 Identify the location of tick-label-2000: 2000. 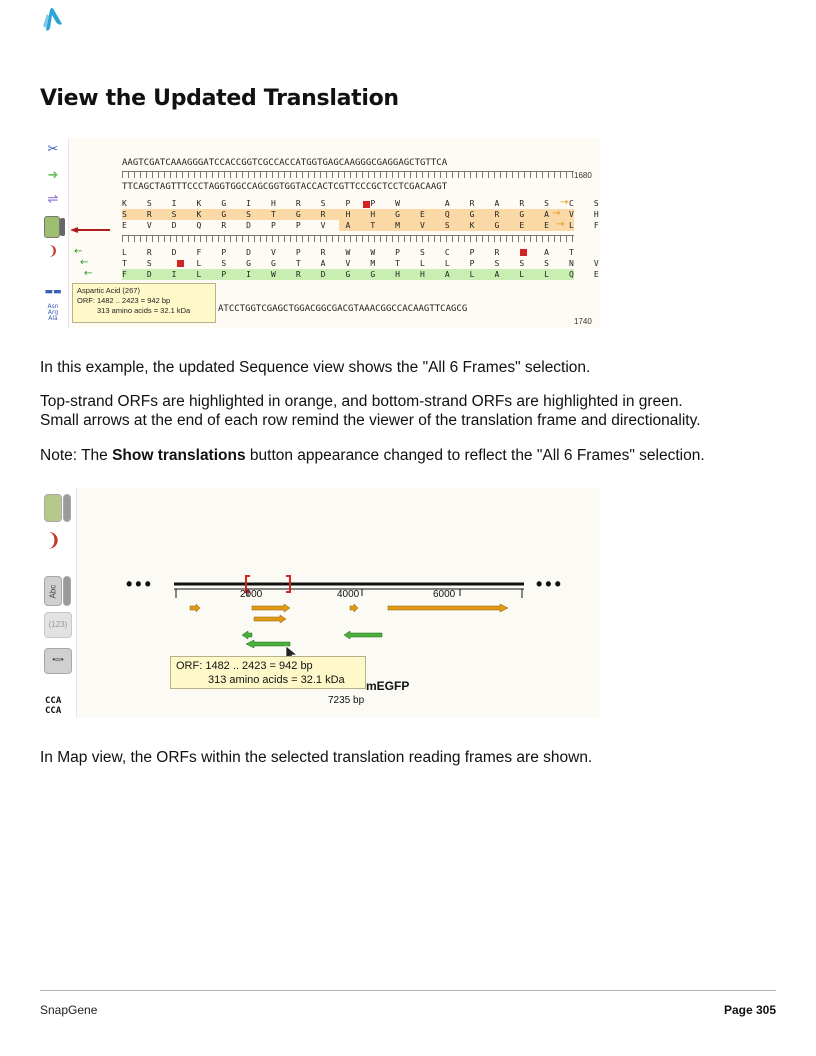
(251, 594).